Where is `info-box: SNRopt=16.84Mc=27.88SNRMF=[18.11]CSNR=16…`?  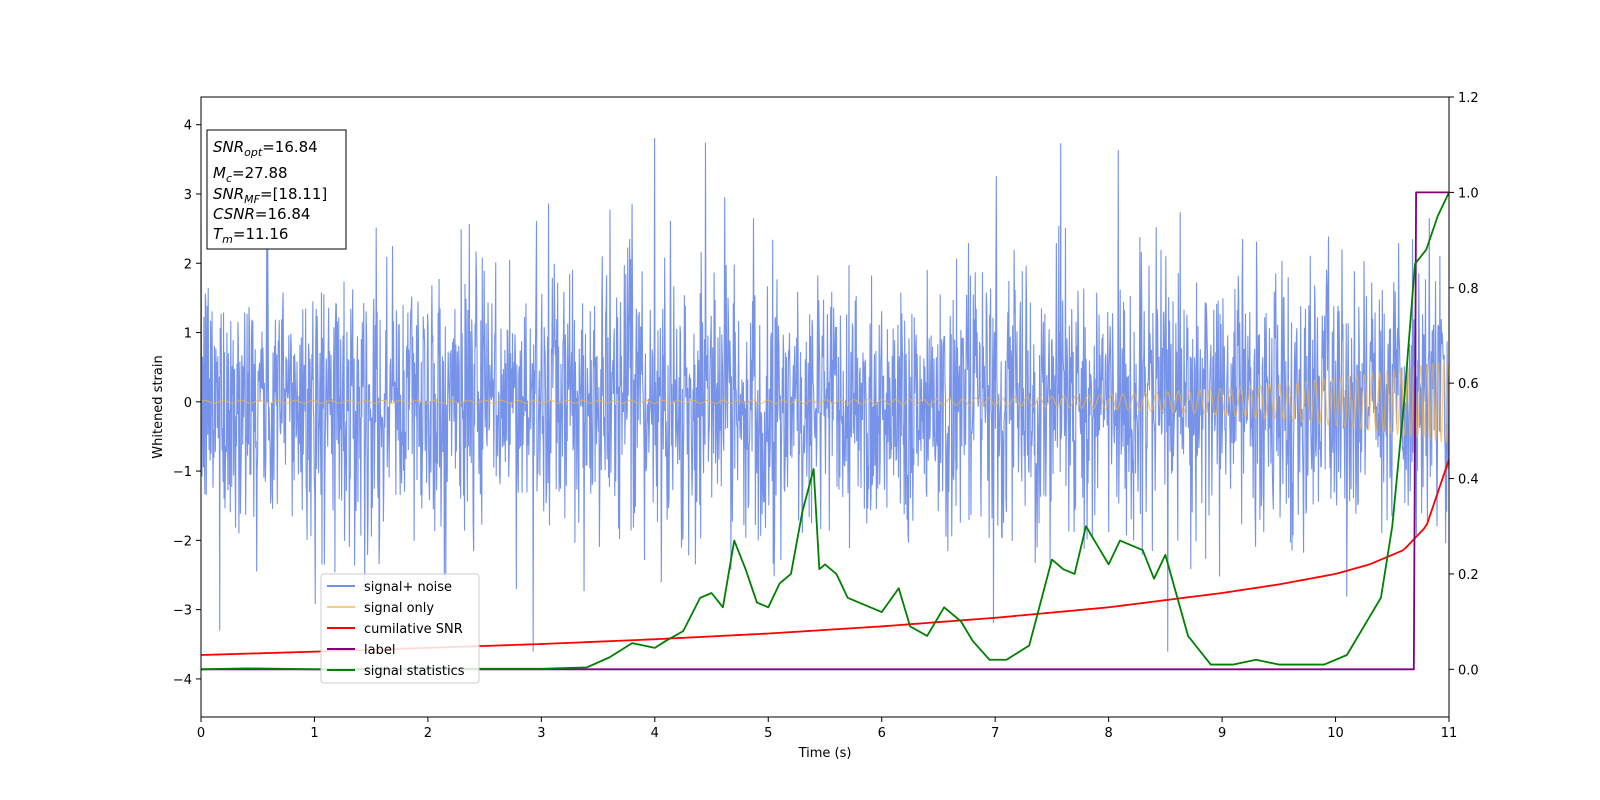 info-box: SNRopt=16.84Mc=27.88SNRMF=[18.11]CSNR=16… is located at coordinates (276, 189).